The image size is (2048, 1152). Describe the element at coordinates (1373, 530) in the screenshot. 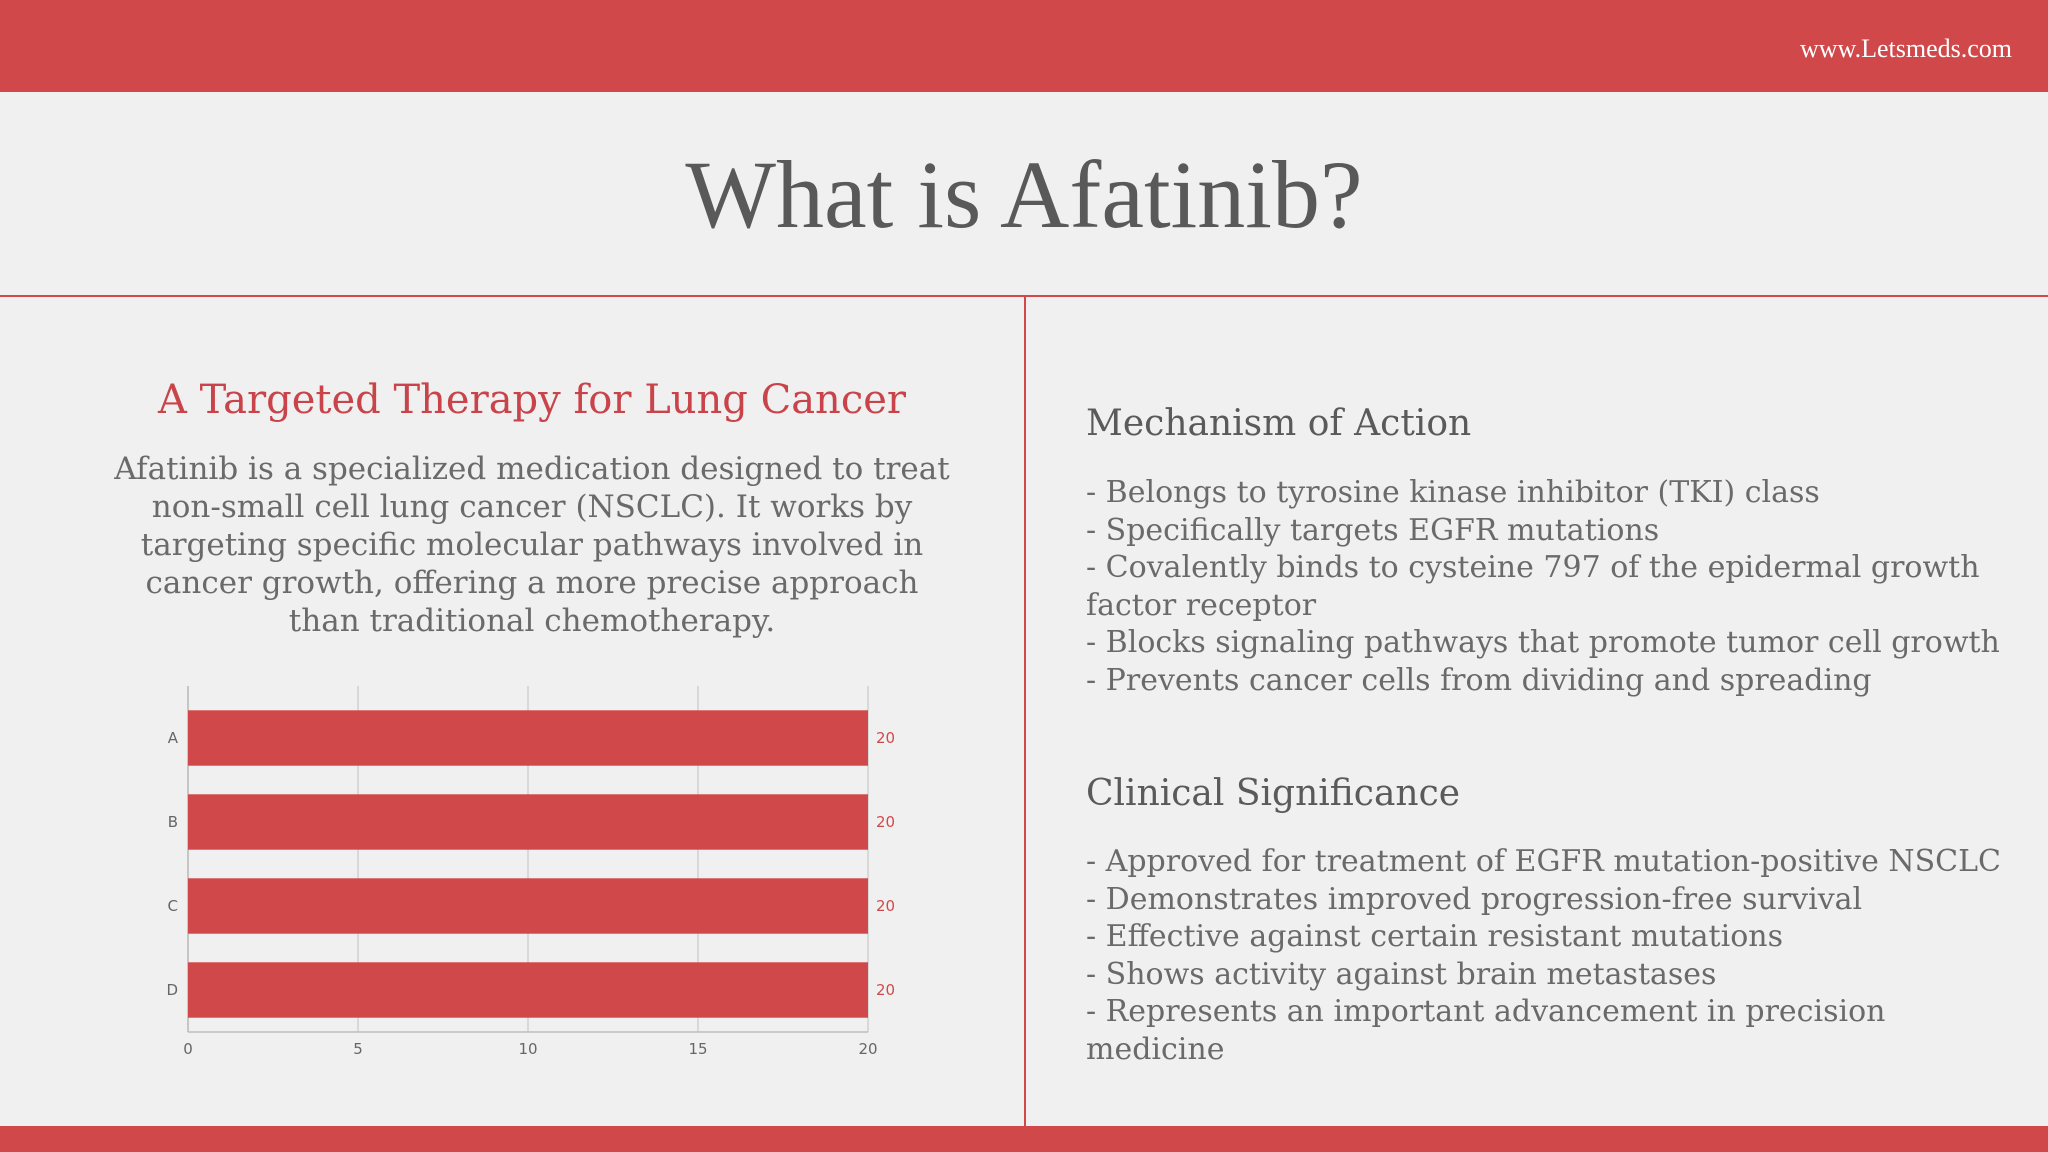

I see `mechanism-item: - Specifically targets EGFR mutations` at that location.